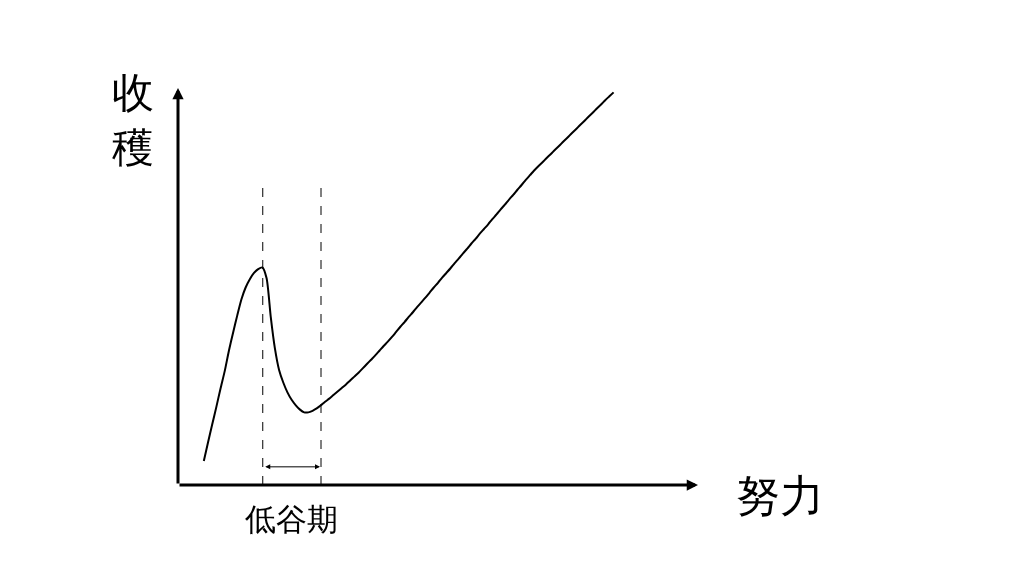 The width and height of the screenshot is (1024, 576). I want to click on x-axis-title: 努力, so click(780, 495).